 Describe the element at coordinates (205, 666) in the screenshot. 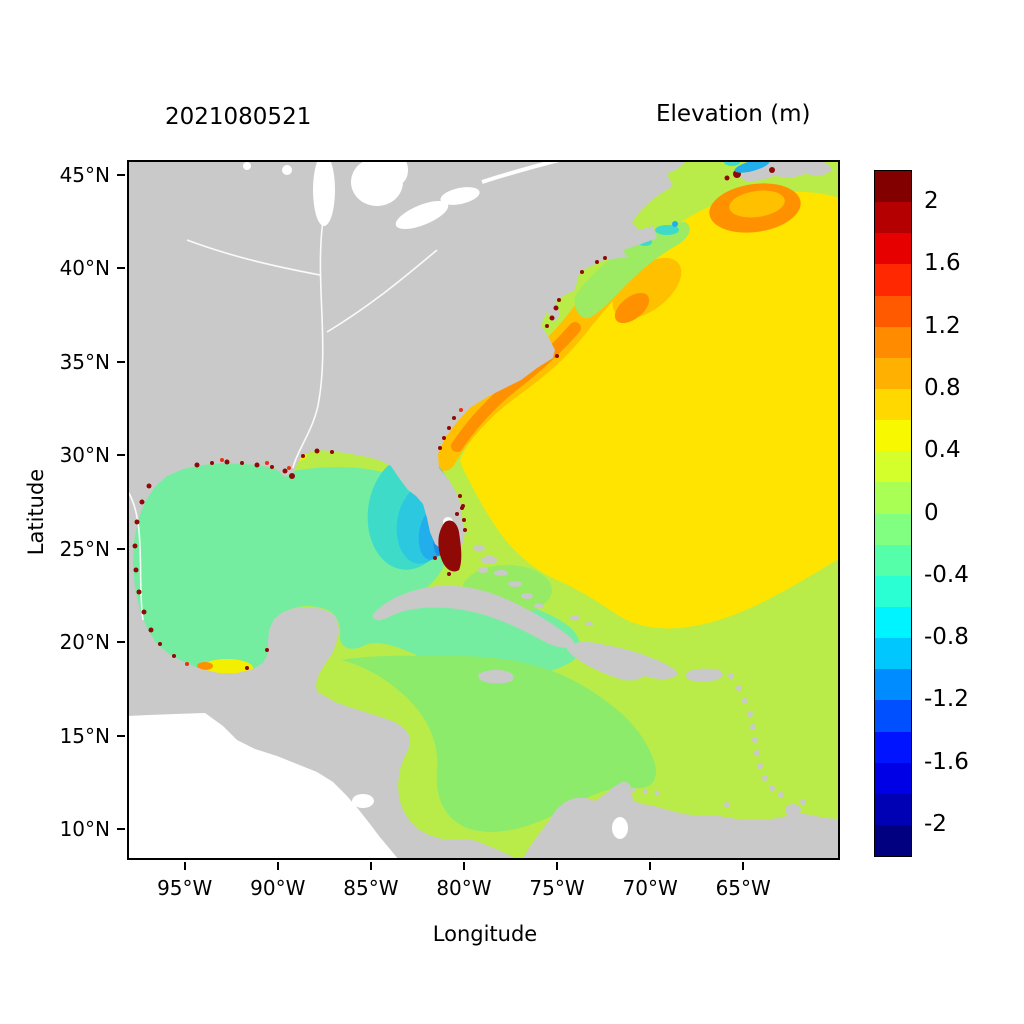

I see `campeche-orange-patch` at that location.